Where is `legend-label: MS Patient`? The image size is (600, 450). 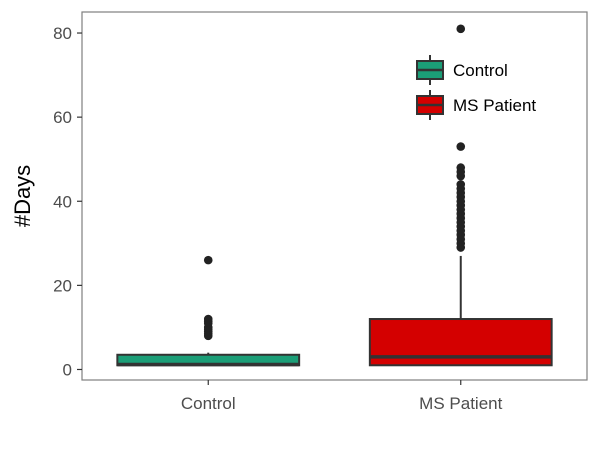
legend-label: MS Patient is located at coordinates (494, 105).